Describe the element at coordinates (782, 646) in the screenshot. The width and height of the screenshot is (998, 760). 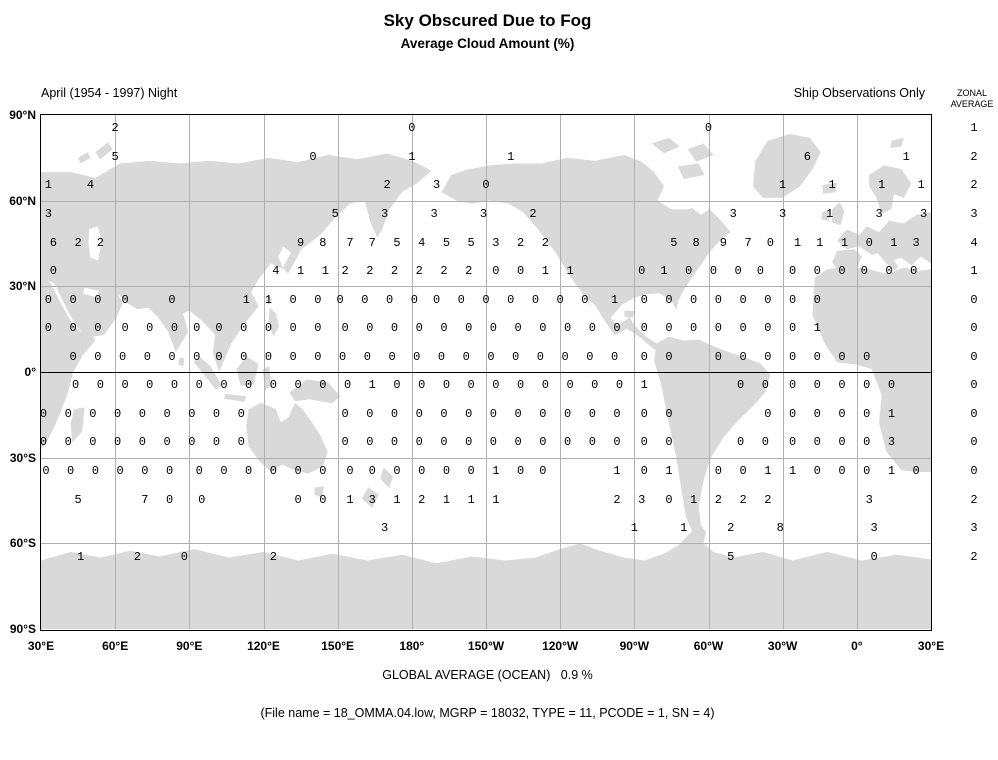
I see `lon-tick-label: 30°W` at that location.